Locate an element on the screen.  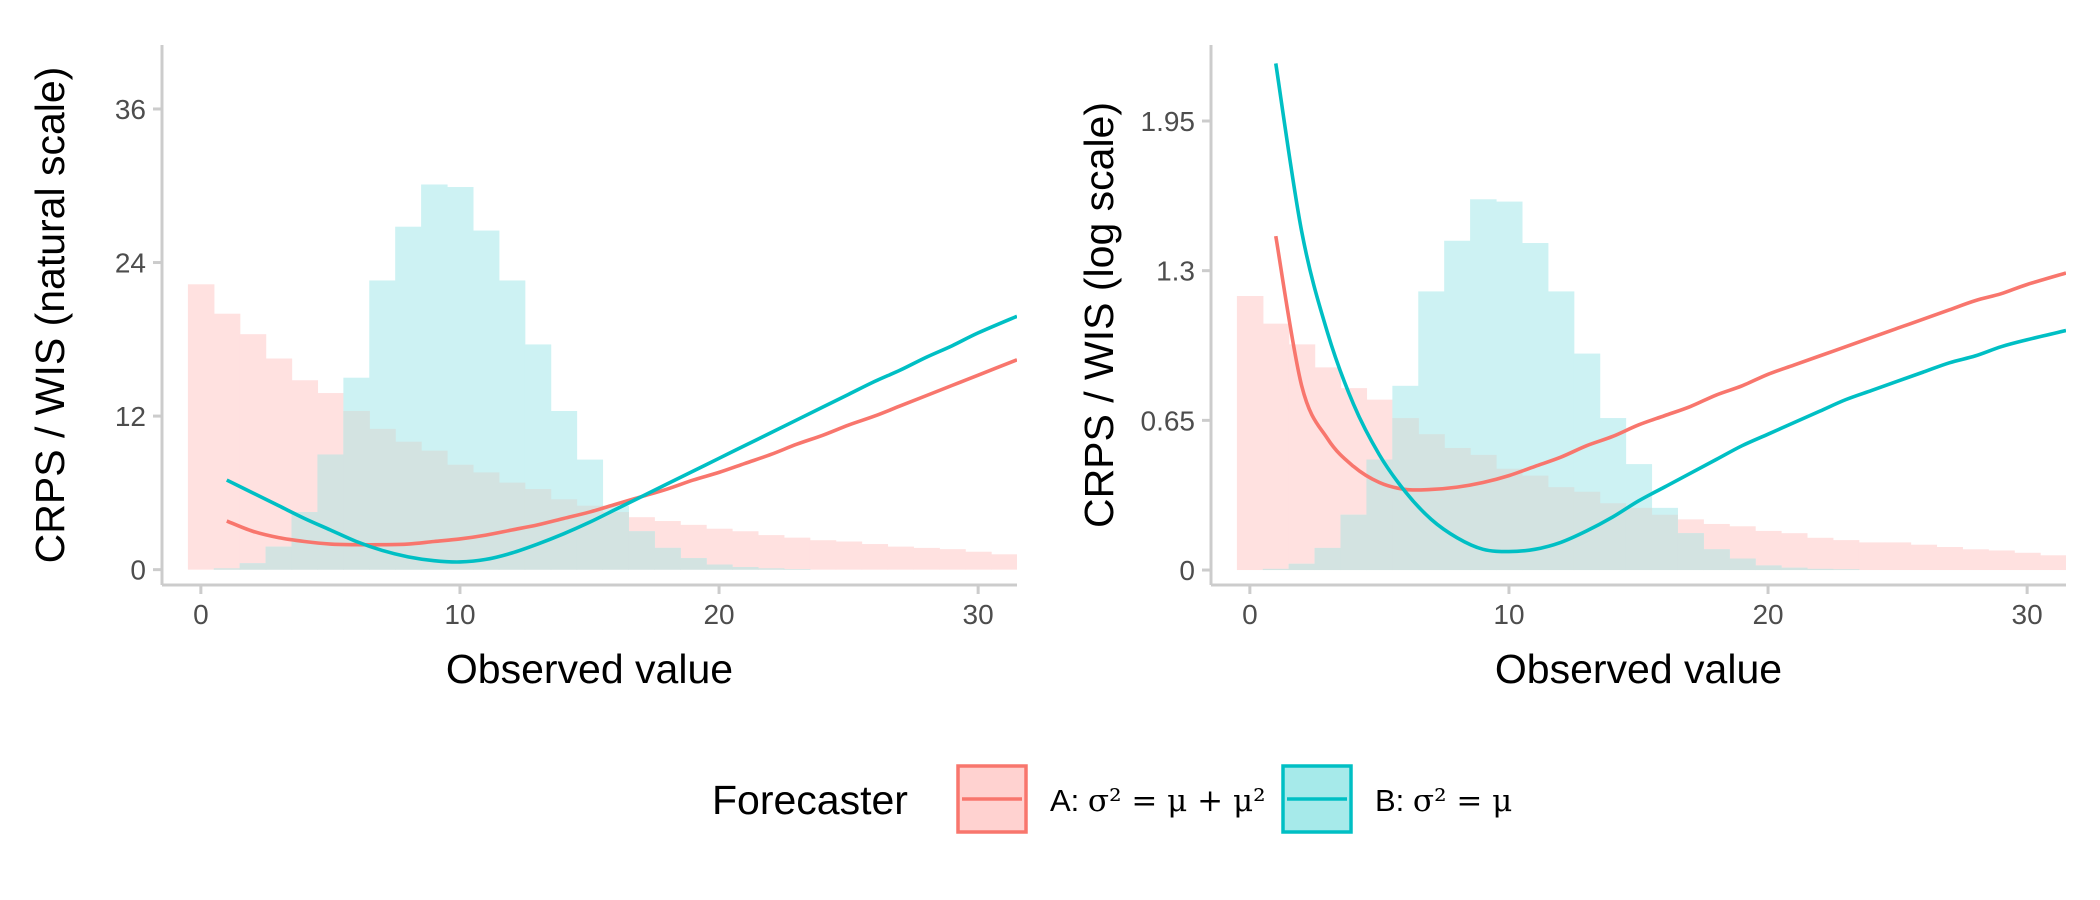
x-tick-label: 0 is located at coordinates (1250, 614).